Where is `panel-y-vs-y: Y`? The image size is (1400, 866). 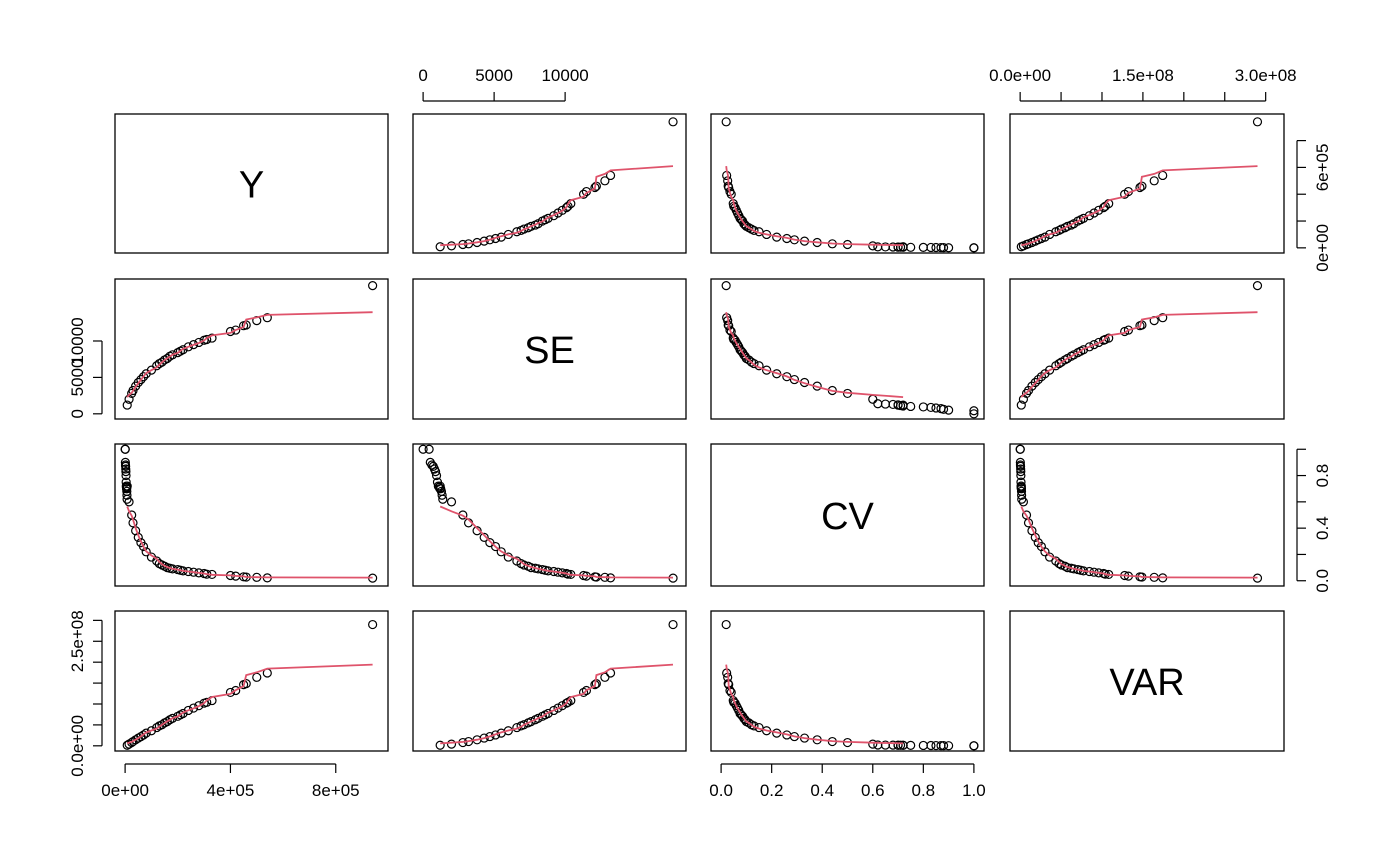
panel-y-vs-y: Y is located at coordinates (251, 183).